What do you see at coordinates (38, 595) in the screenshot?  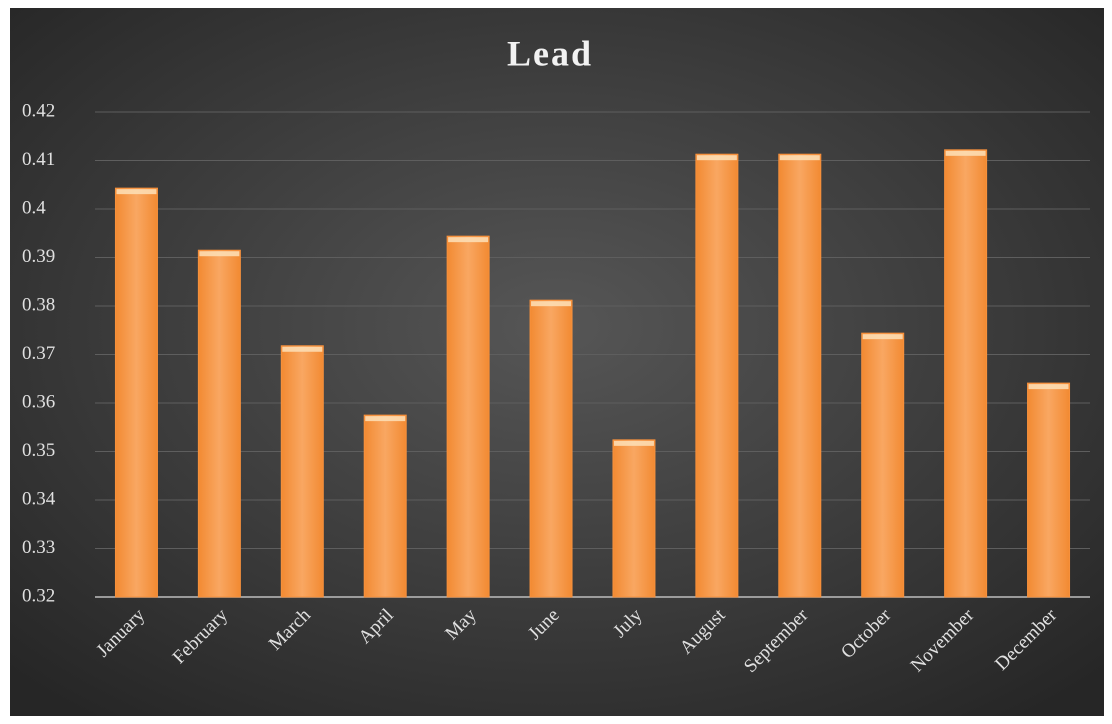 I see `y-tick-label: 0.32` at bounding box center [38, 595].